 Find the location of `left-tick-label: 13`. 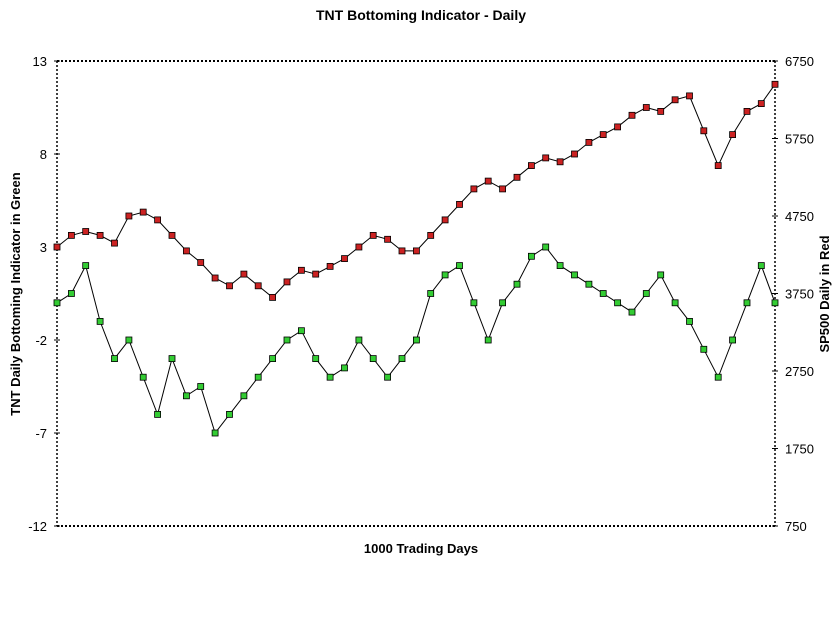

left-tick-label: 13 is located at coordinates (40, 61).